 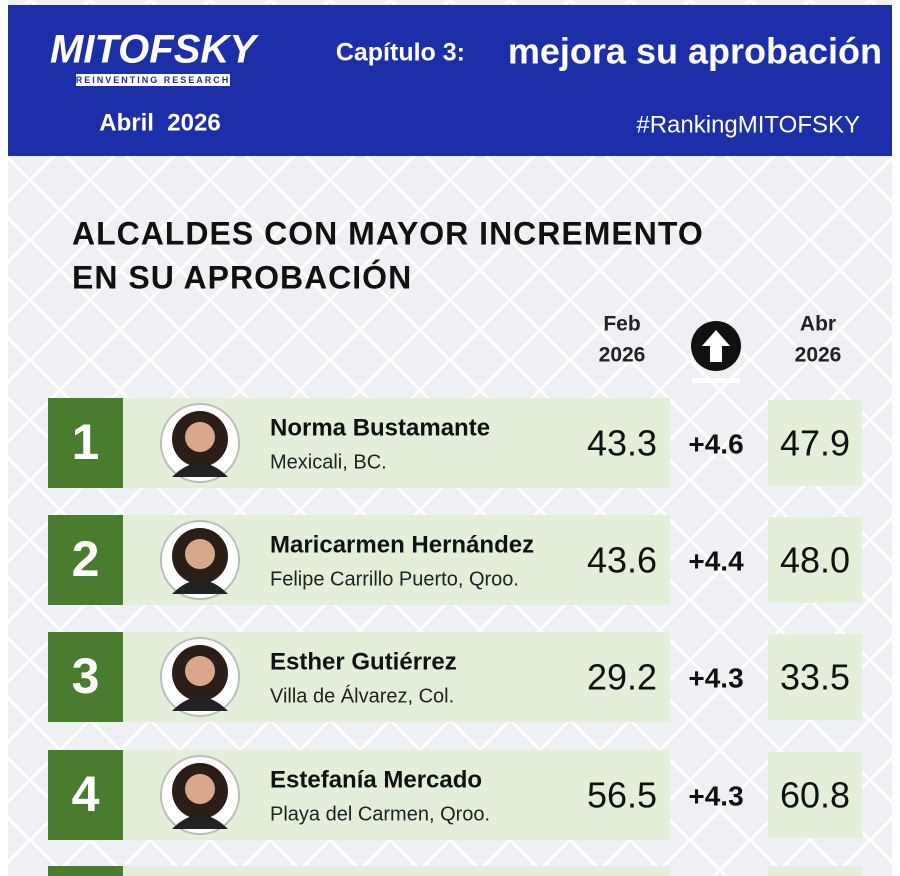 I want to click on after-value: 33.5, so click(x=815, y=677).